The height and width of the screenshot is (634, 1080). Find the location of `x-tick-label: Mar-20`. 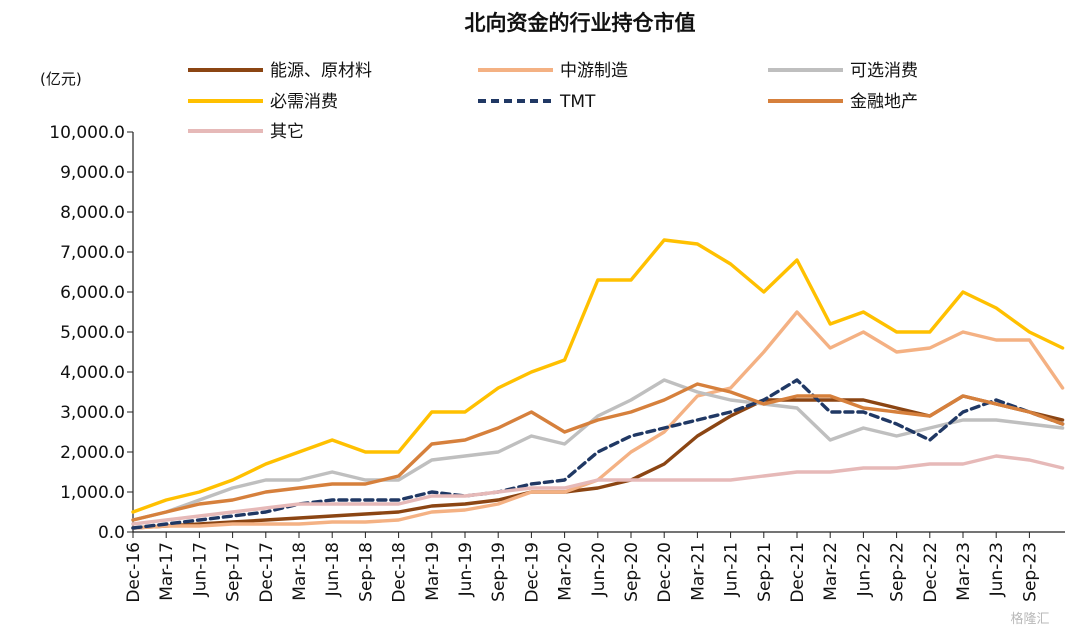

x-tick-label: Mar-20 is located at coordinates (566, 571).